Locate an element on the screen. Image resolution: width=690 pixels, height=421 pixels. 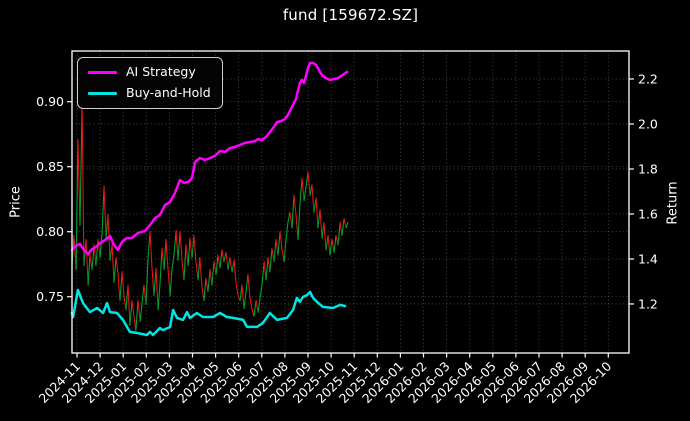
chart-title: fund [159672.SZ] is located at coordinates (350, 15).